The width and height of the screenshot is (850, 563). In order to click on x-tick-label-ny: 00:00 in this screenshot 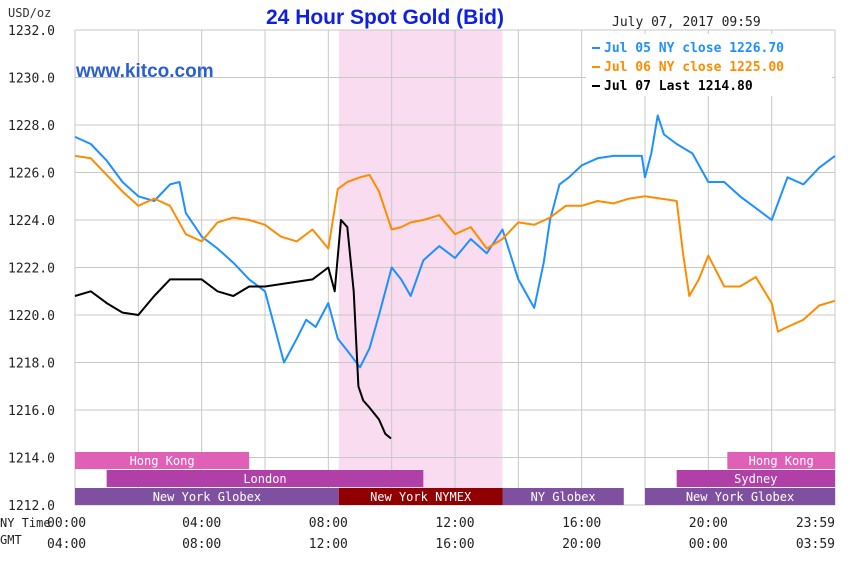, I will do `click(66, 523)`.